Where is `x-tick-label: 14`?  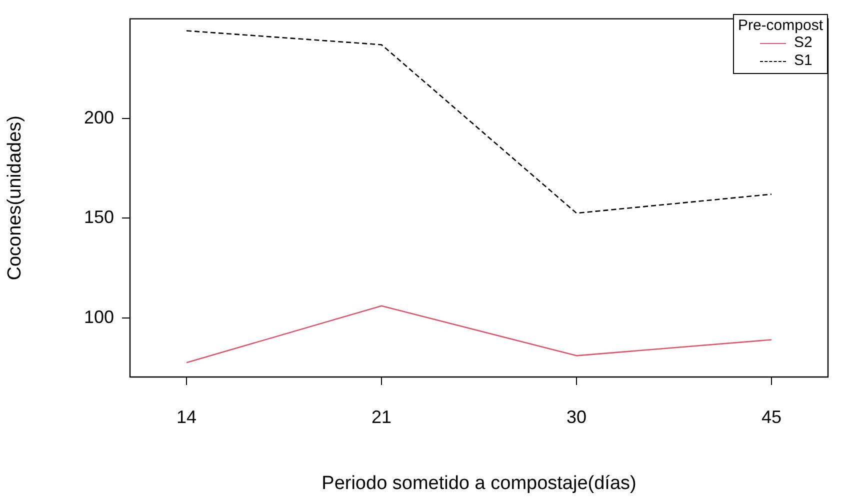 x-tick-label: 14 is located at coordinates (186, 416).